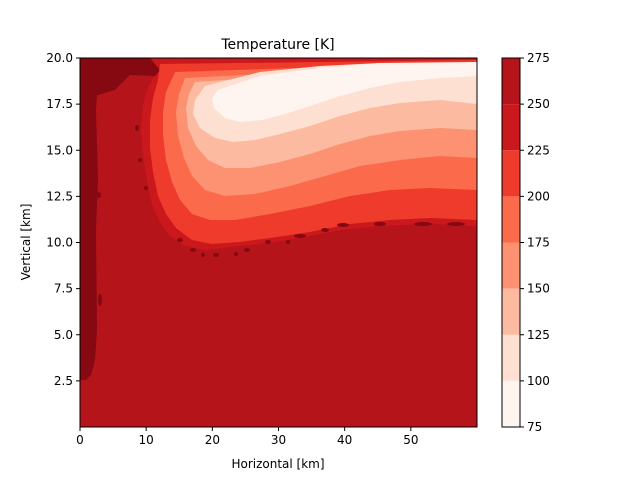 The width and height of the screenshot is (640, 480). What do you see at coordinates (63, 335) in the screenshot?
I see `y-tick-label: 5.0` at bounding box center [63, 335].